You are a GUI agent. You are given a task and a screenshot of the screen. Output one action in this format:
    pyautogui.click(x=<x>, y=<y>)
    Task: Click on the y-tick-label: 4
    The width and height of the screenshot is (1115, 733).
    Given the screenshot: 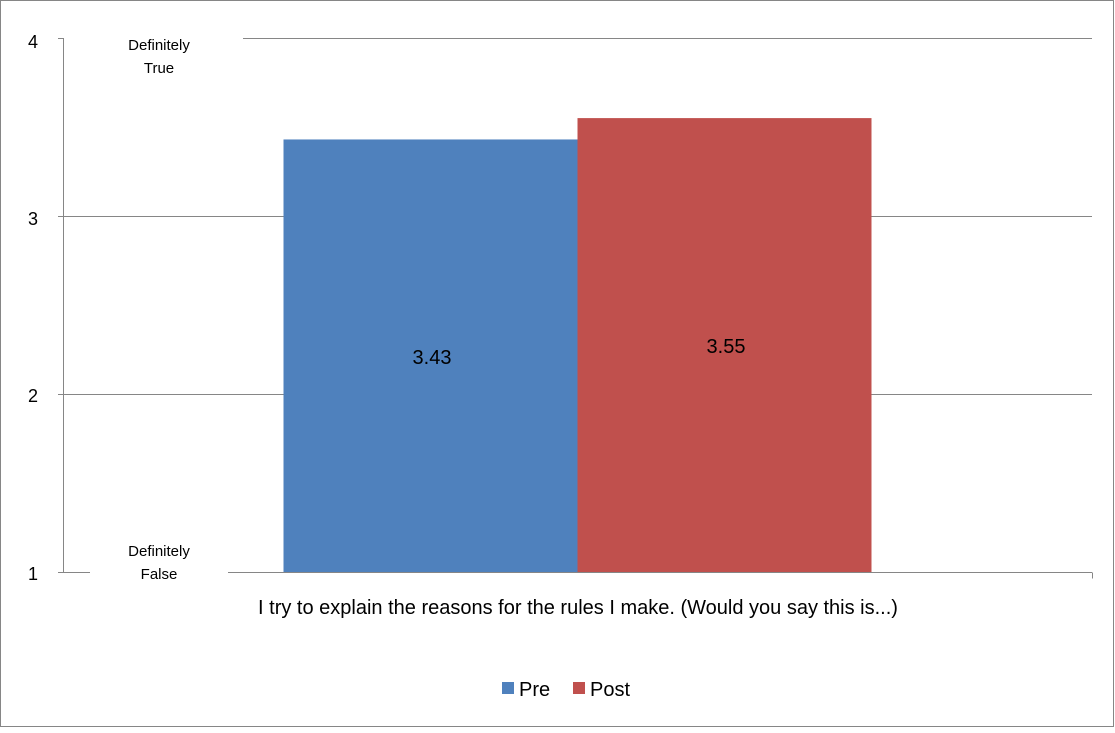 What is the action you would take?
    pyautogui.click(x=33, y=42)
    